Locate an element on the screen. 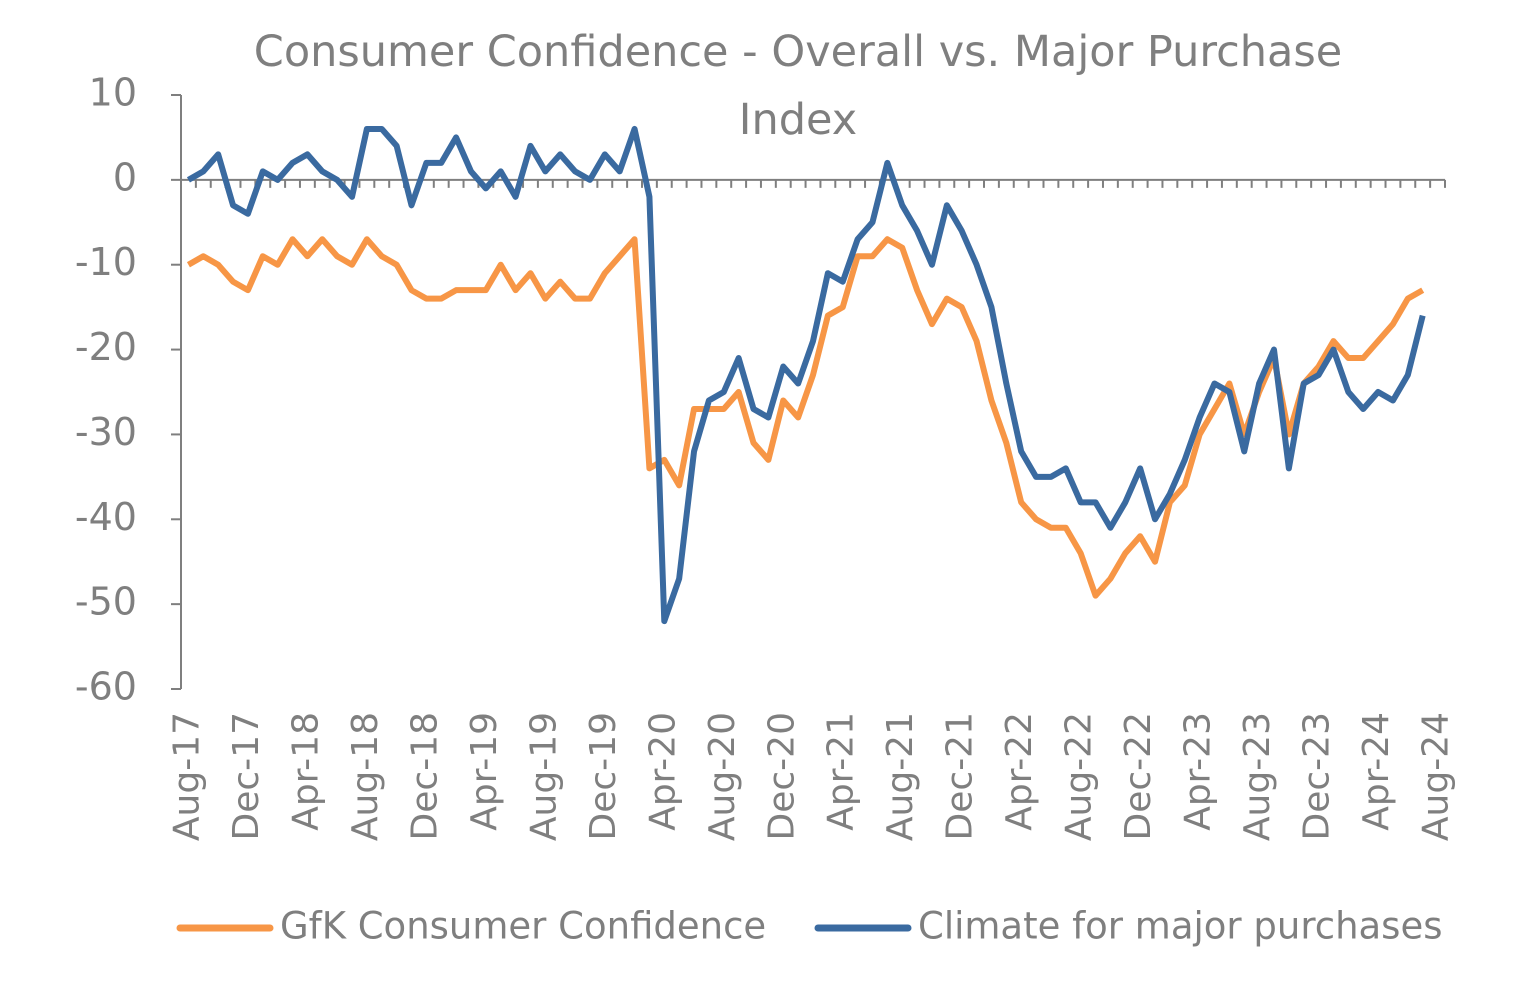 This screenshot has width=1530, height=1003. x-tick-label: Dec-22 is located at coordinates (1138, 776).